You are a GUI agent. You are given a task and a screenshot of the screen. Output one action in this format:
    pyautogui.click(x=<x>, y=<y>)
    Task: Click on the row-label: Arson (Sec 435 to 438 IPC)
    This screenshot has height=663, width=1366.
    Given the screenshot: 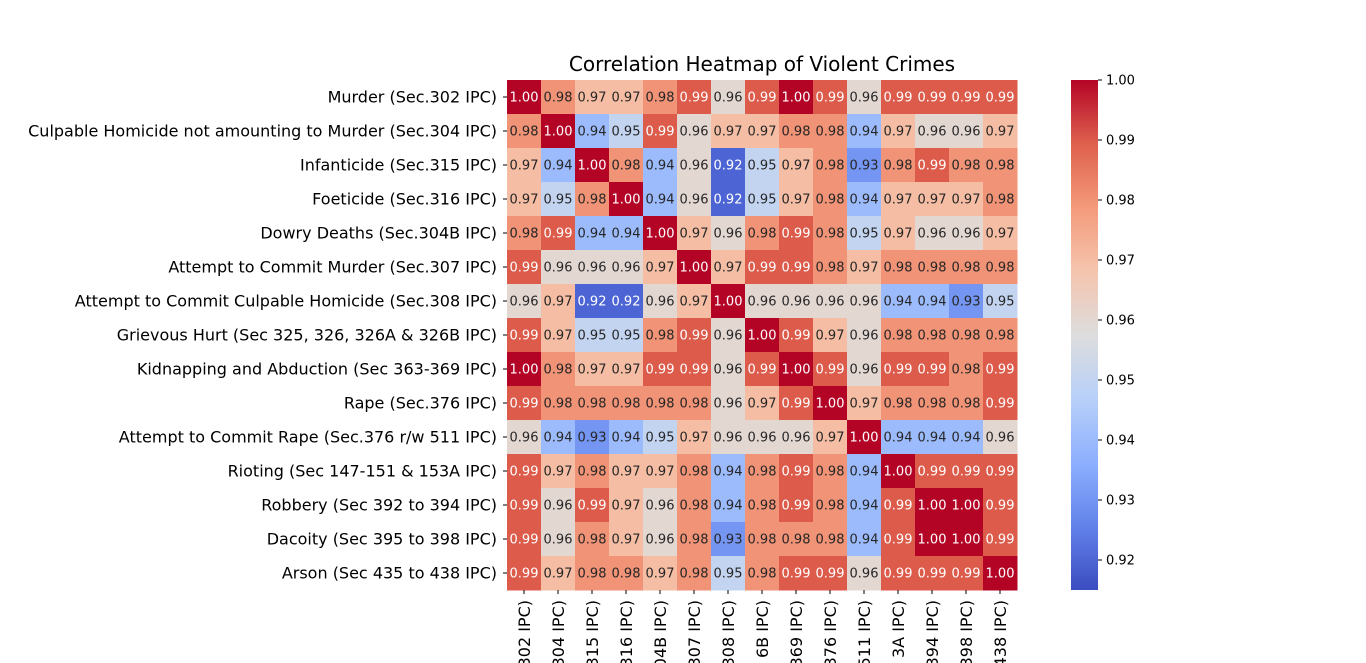 What is the action you would take?
    pyautogui.click(x=389, y=573)
    